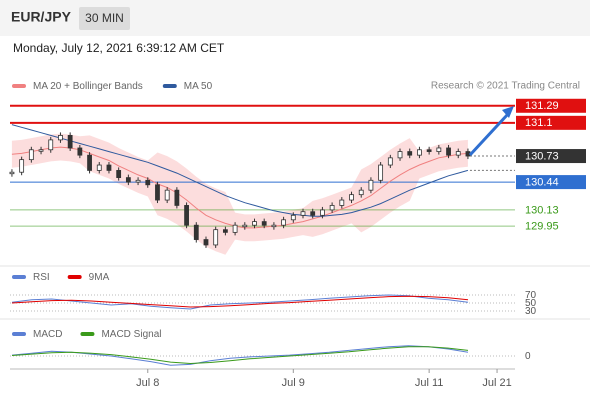 The image size is (590, 400). I want to click on x-tick-label: Jul 8, so click(147, 383).